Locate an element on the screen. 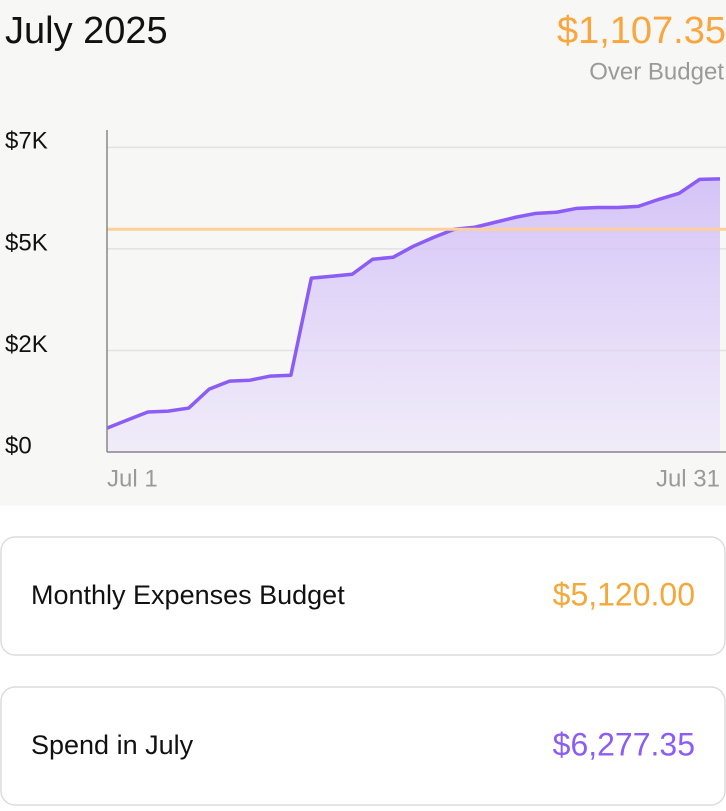 The width and height of the screenshot is (726, 811). card-label: Monthly Expenses Budget is located at coordinates (188, 595).